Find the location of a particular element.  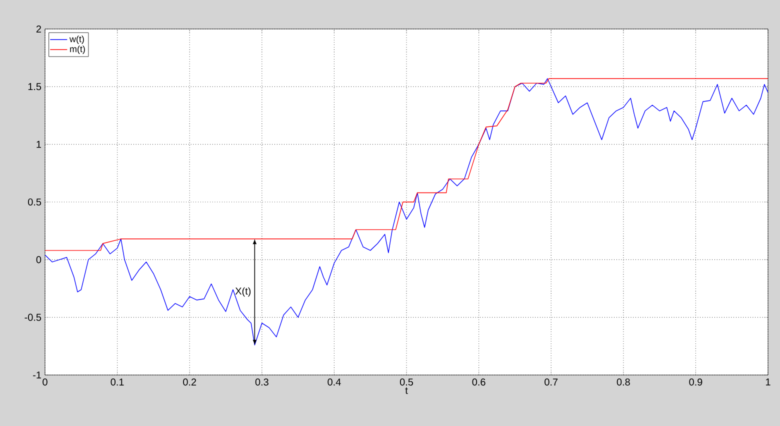

legend-label: m(t) is located at coordinates (77, 50).